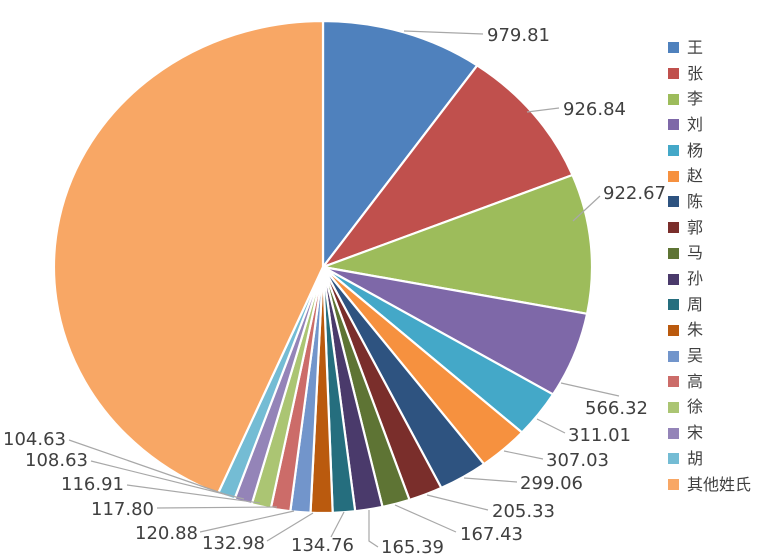 The width and height of the screenshot is (782, 556). I want to click on legend-item-other-surnames: 其他姓氏, so click(709, 485).